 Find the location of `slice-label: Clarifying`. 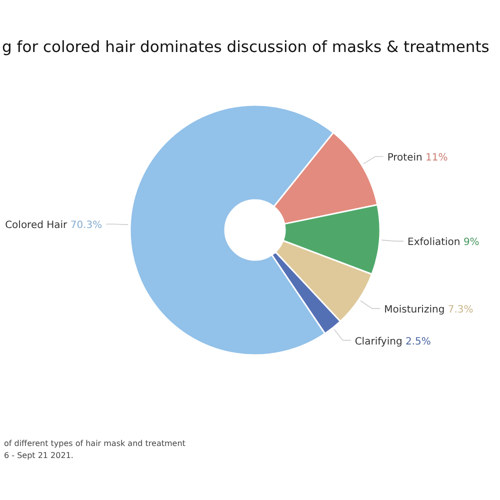

slice-label: Clarifying is located at coordinates (378, 342).